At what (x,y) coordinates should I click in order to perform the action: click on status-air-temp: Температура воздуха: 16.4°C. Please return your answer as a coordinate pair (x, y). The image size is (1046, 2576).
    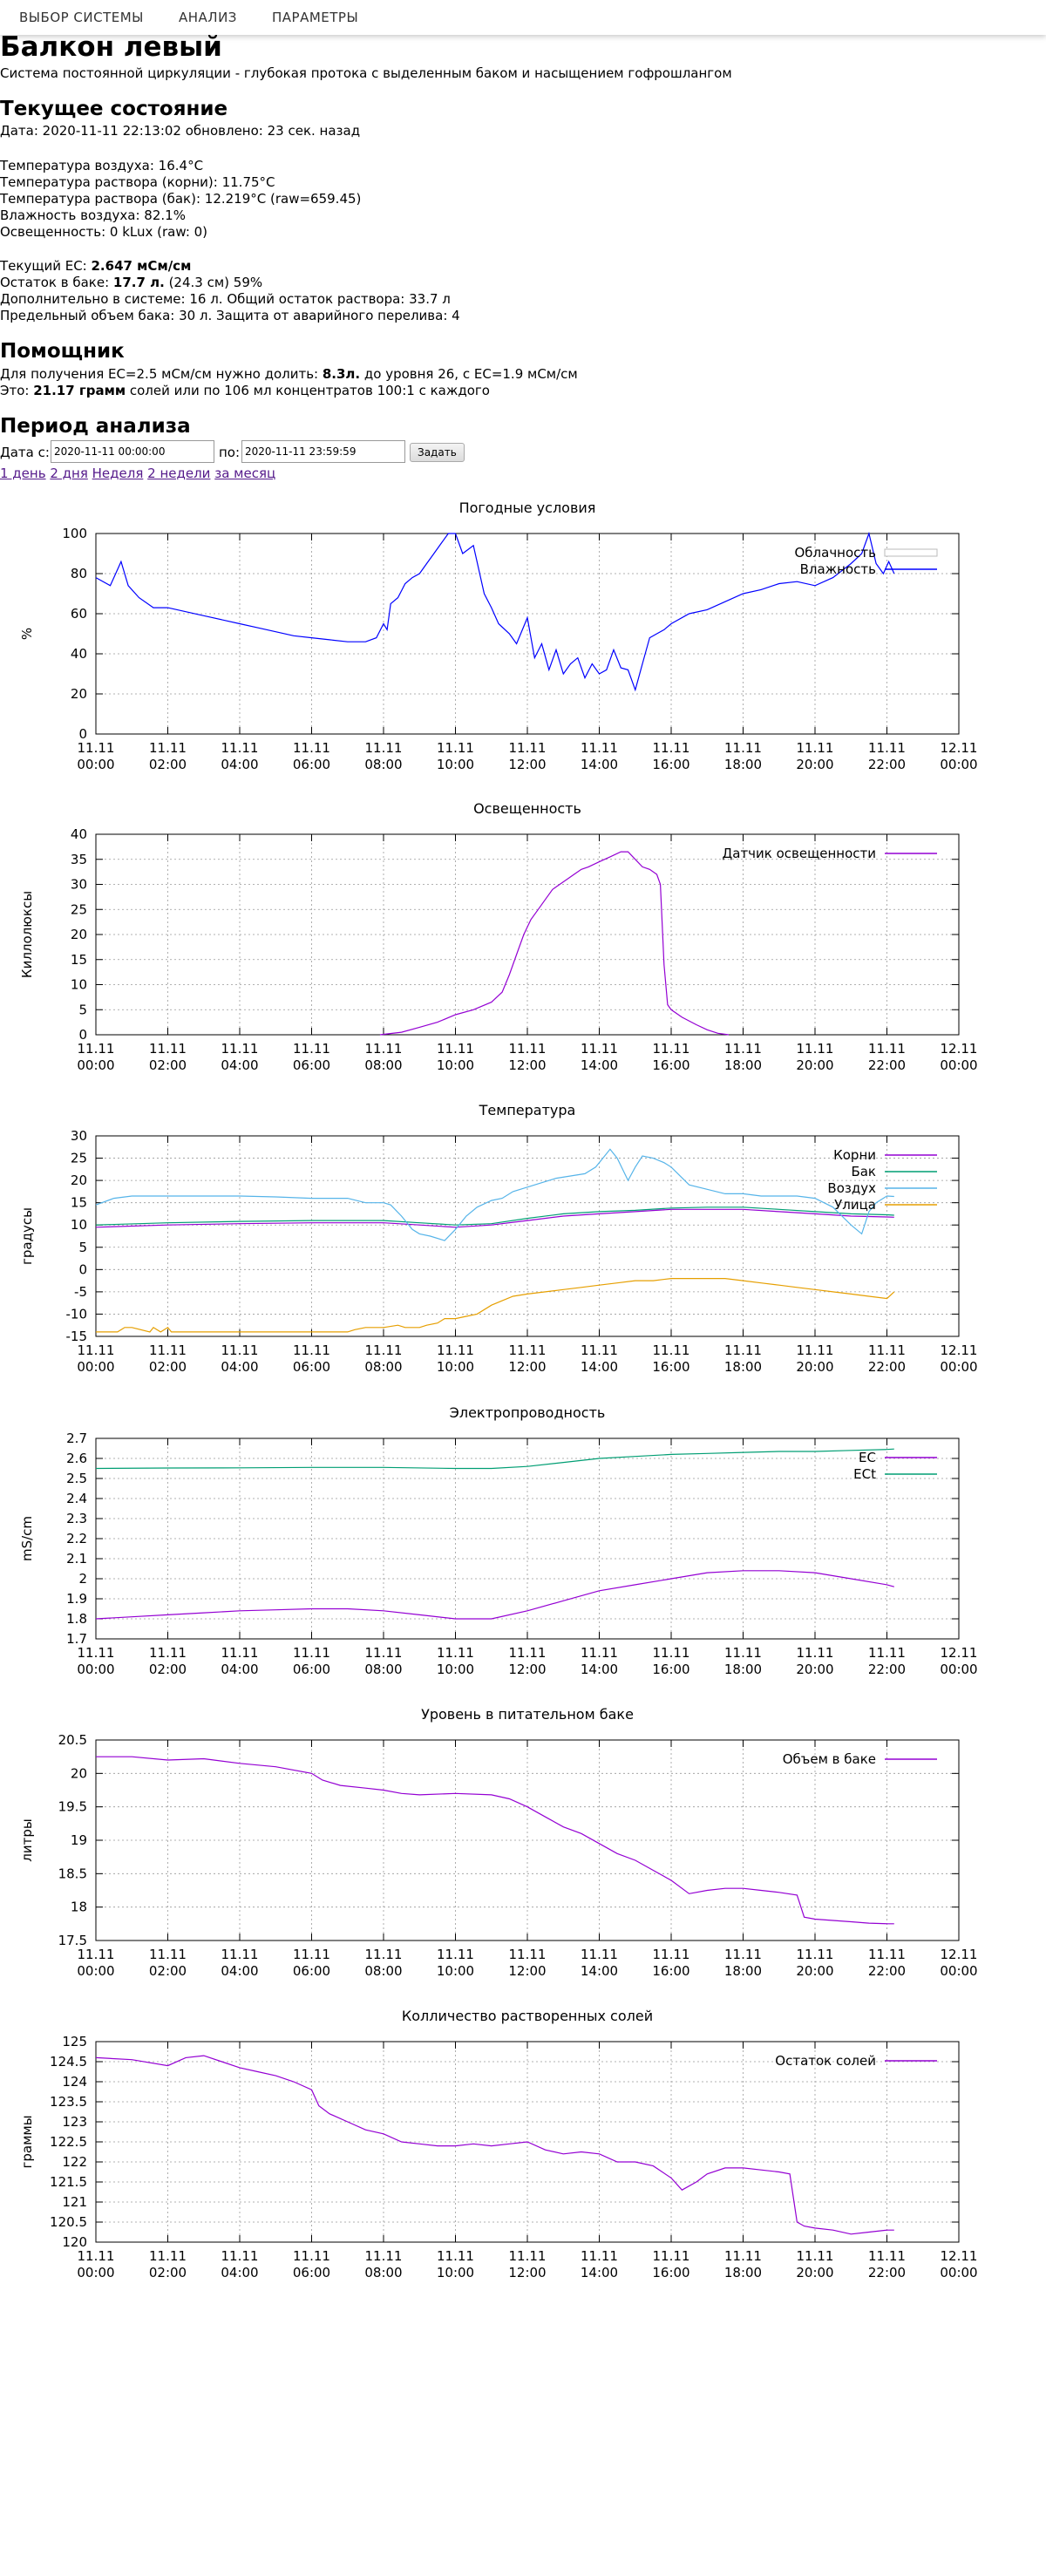
    Looking at the image, I should click on (102, 165).